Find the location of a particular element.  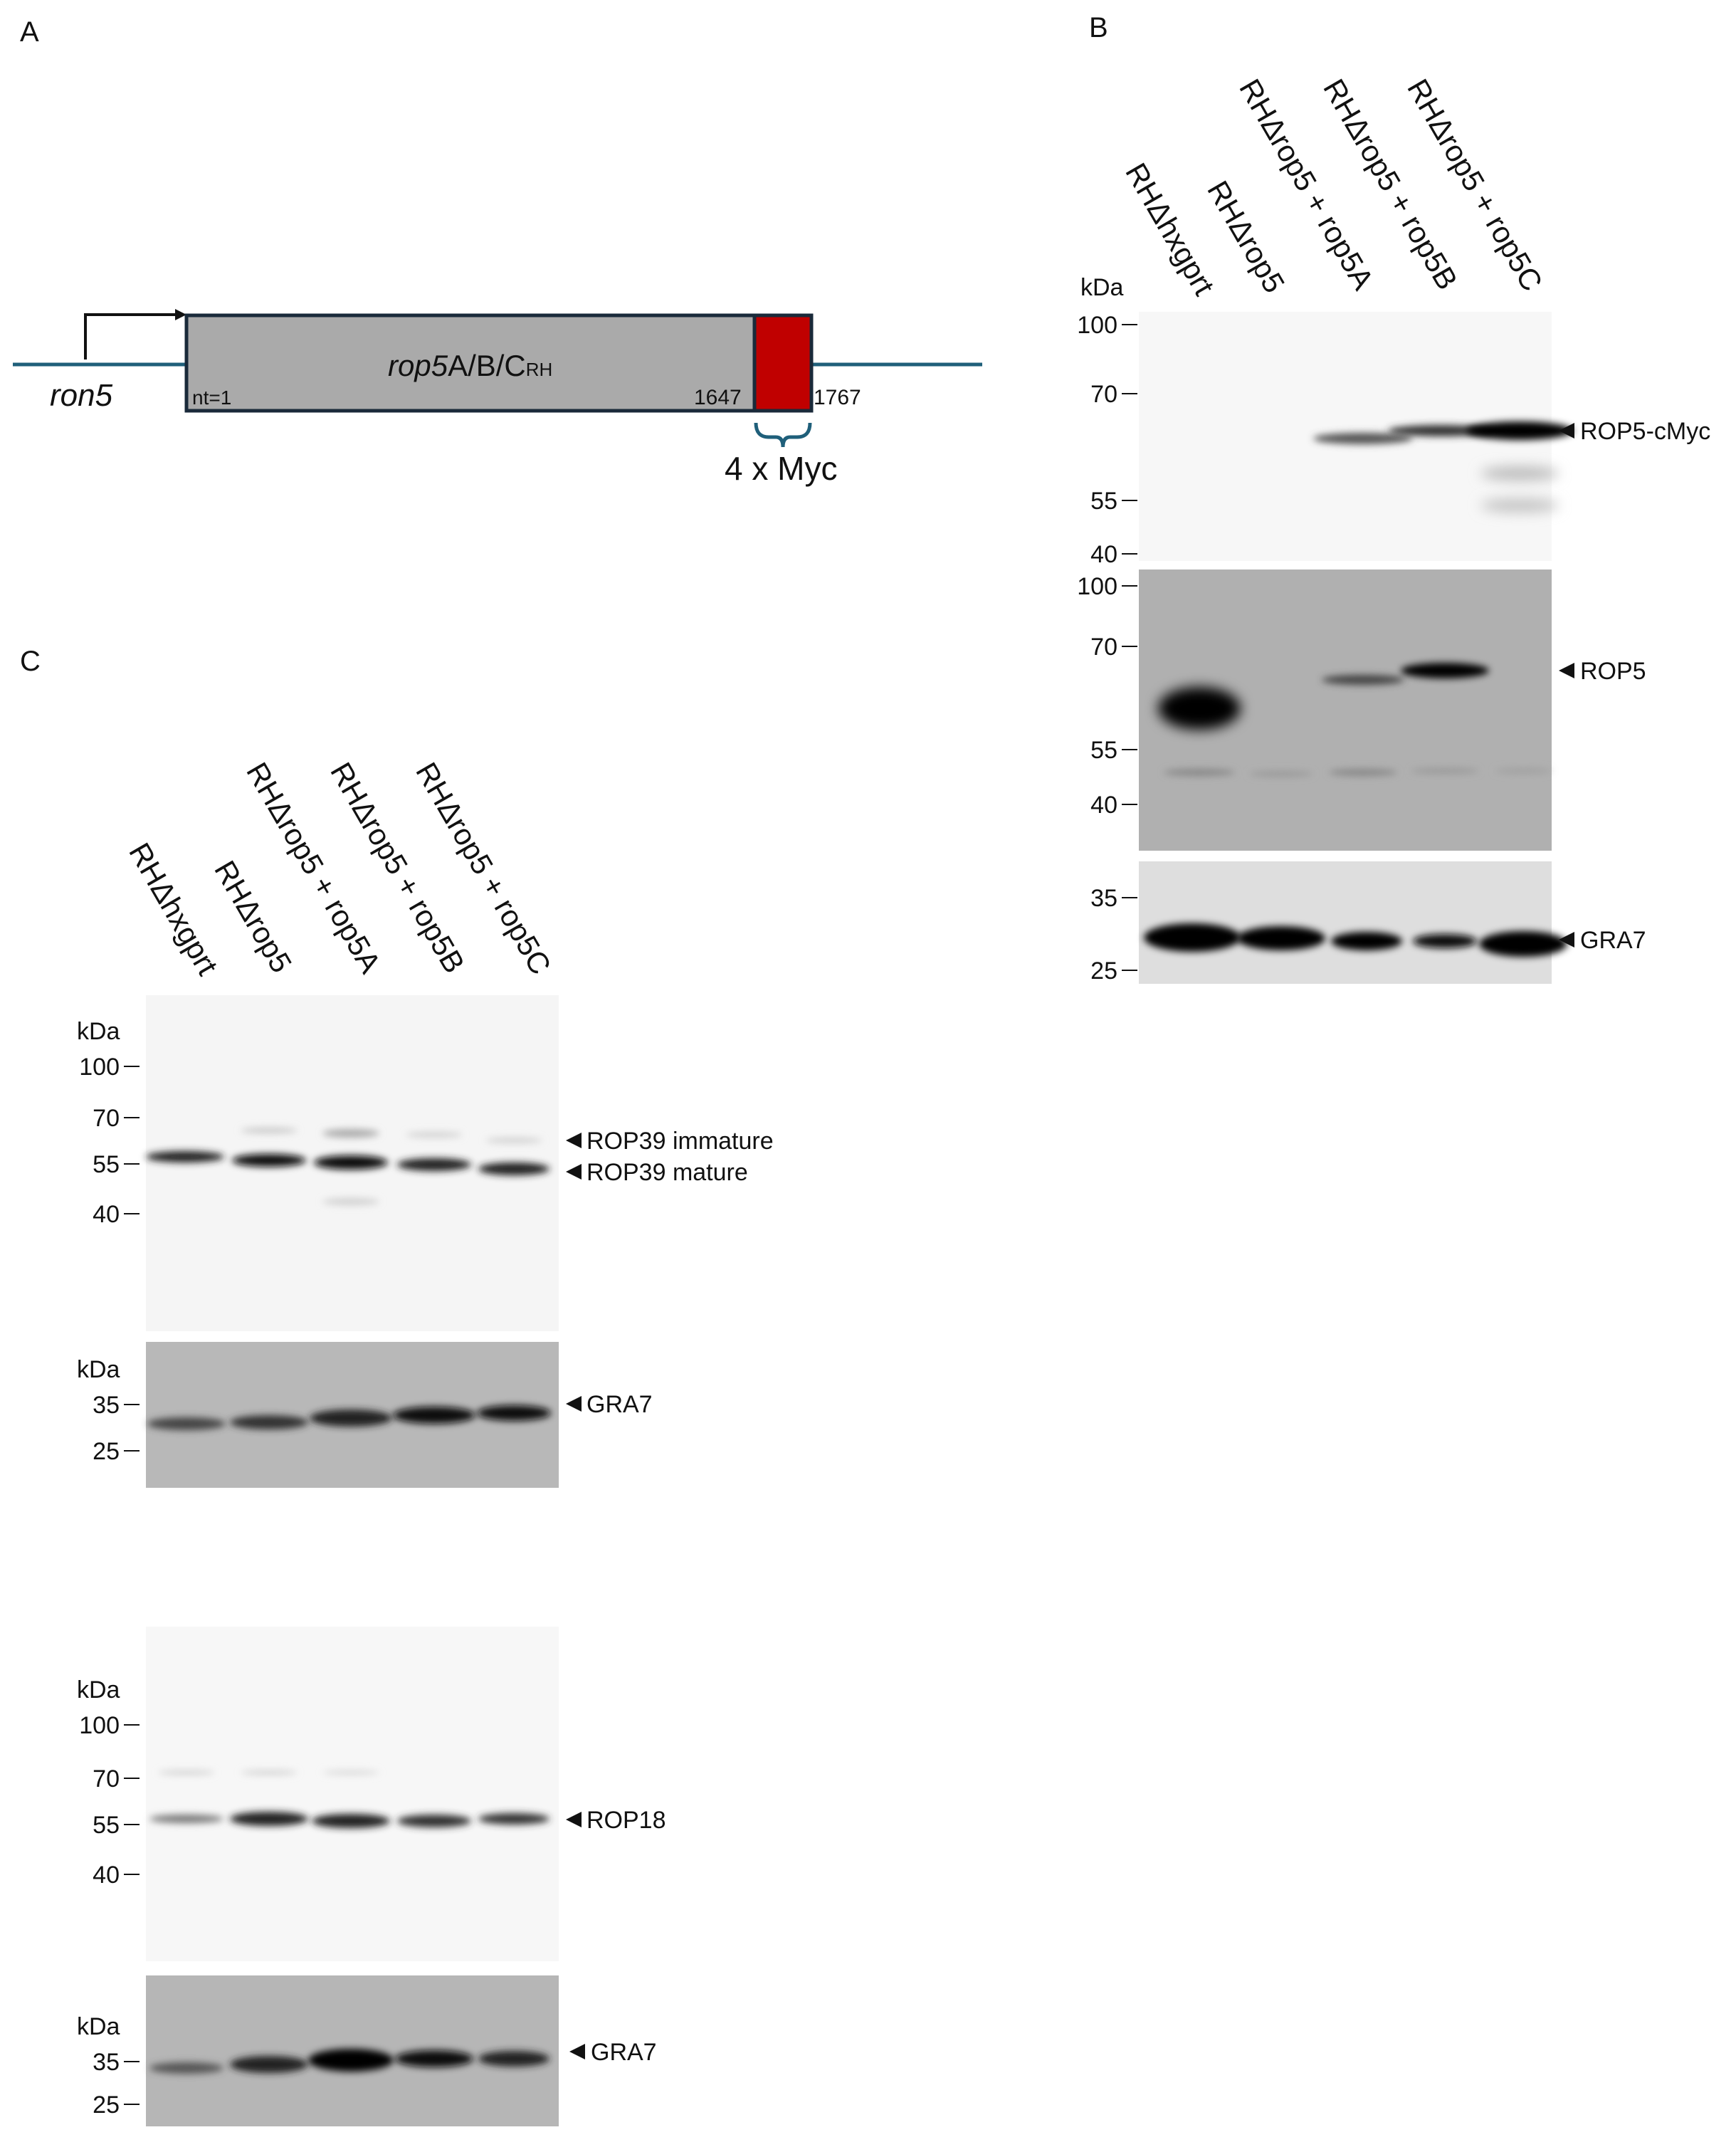

myc-tag-box is located at coordinates (783, 363).